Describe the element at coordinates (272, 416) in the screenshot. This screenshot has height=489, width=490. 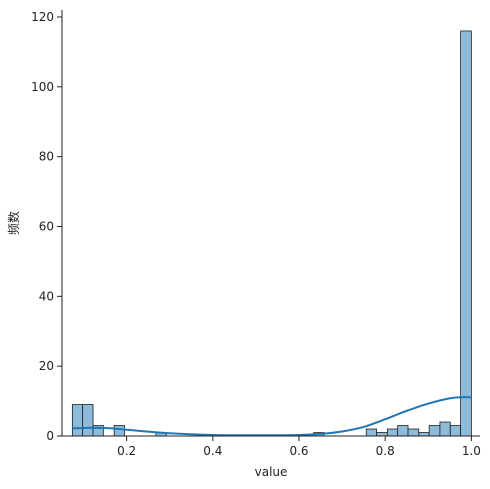
I see `kde-curve` at that location.